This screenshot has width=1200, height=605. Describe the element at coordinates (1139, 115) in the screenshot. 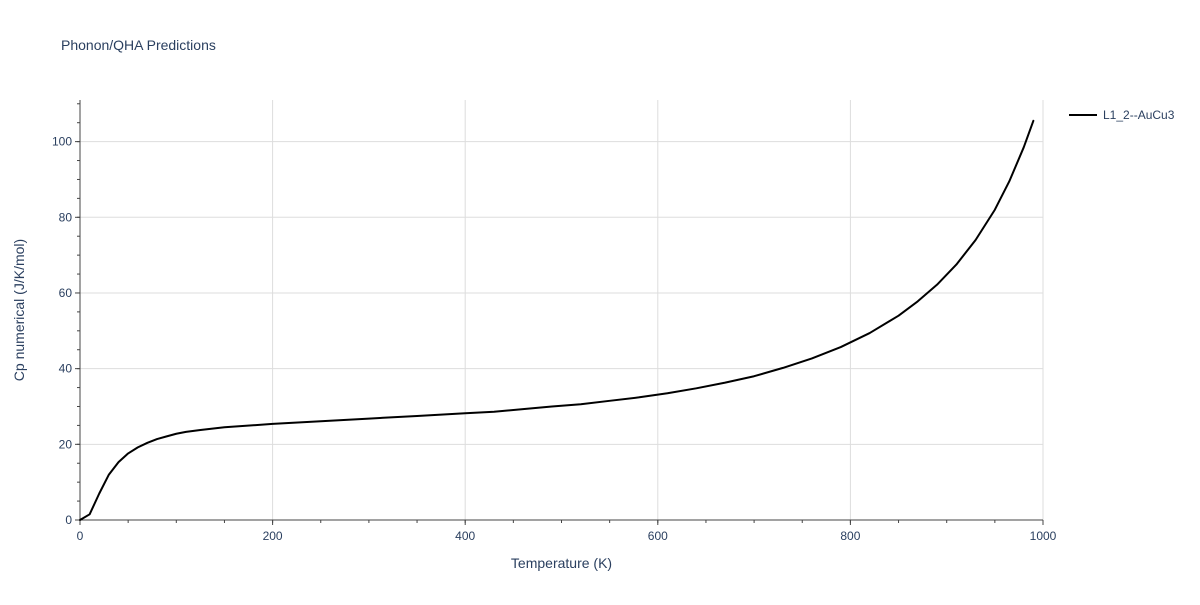

I see `legend-label: L1_2--AuCu3` at that location.